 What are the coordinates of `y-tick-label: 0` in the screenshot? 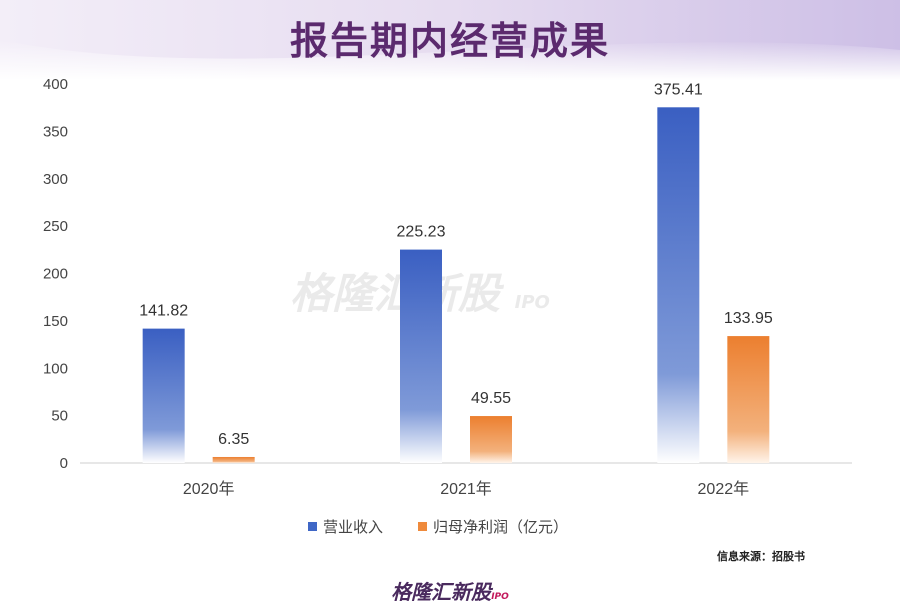 It's located at (64, 463).